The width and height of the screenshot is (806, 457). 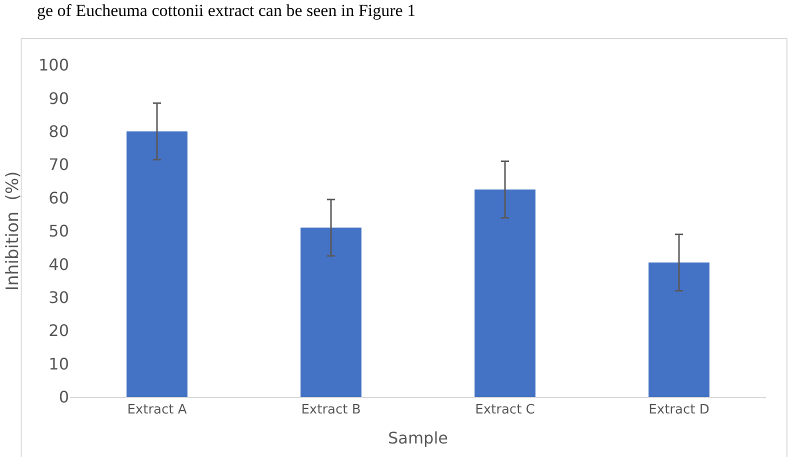 What do you see at coordinates (58, 131) in the screenshot?
I see `y-tick-label: 80` at bounding box center [58, 131].